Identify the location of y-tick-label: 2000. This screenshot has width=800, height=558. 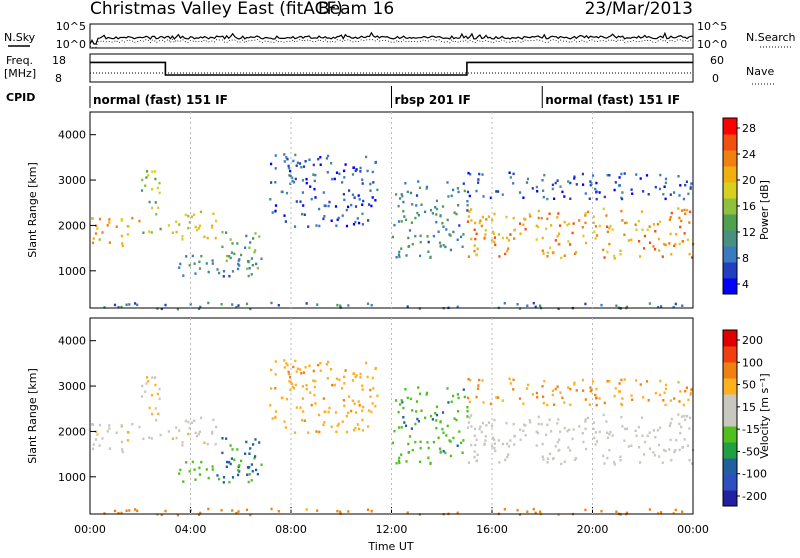
(72, 431).